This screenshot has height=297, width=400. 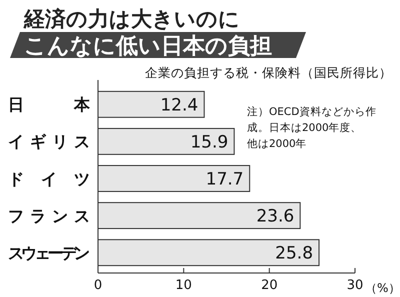 What do you see at coordinates (183, 286) in the screenshot?
I see `x-tick-label: 10` at bounding box center [183, 286].